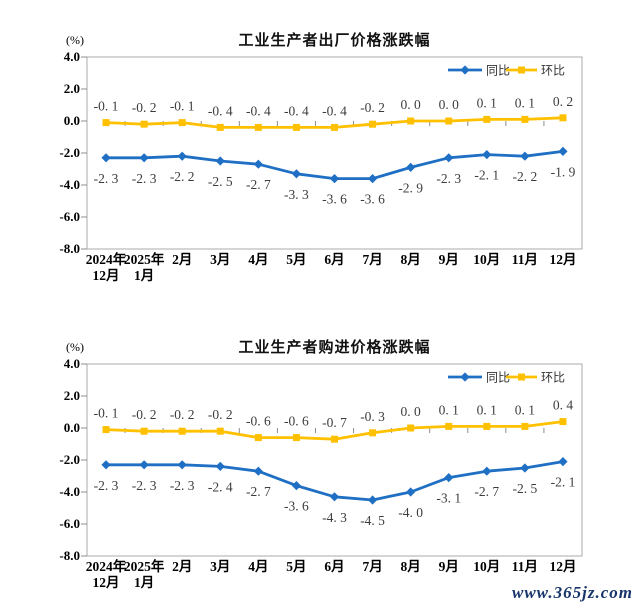  I want to click on y-axis-tick-label: -4.0, so click(69, 491).